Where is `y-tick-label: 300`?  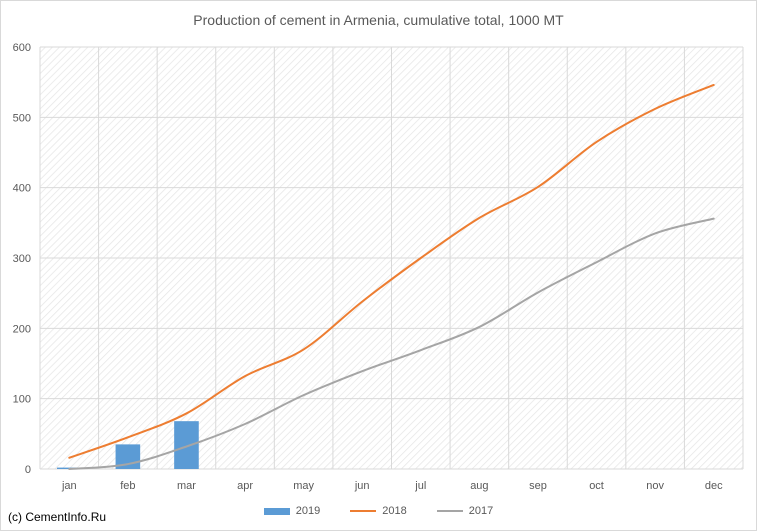 y-tick-label: 300 is located at coordinates (22, 259).